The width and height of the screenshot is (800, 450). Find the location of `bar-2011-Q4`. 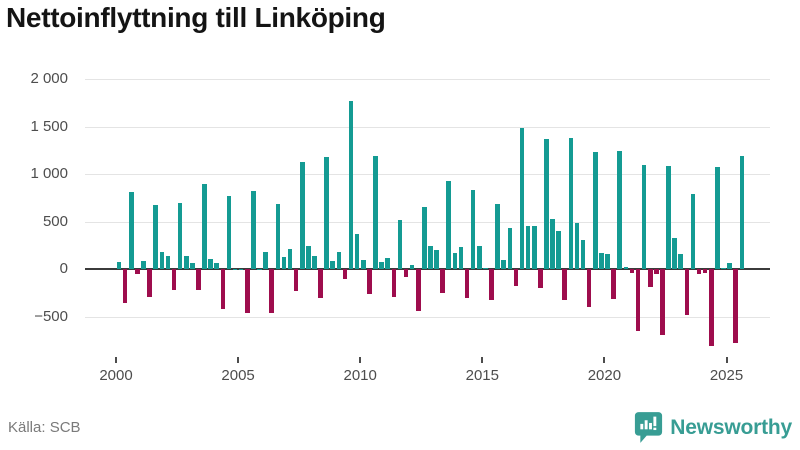

bar-2011-Q4 is located at coordinates (406, 273).